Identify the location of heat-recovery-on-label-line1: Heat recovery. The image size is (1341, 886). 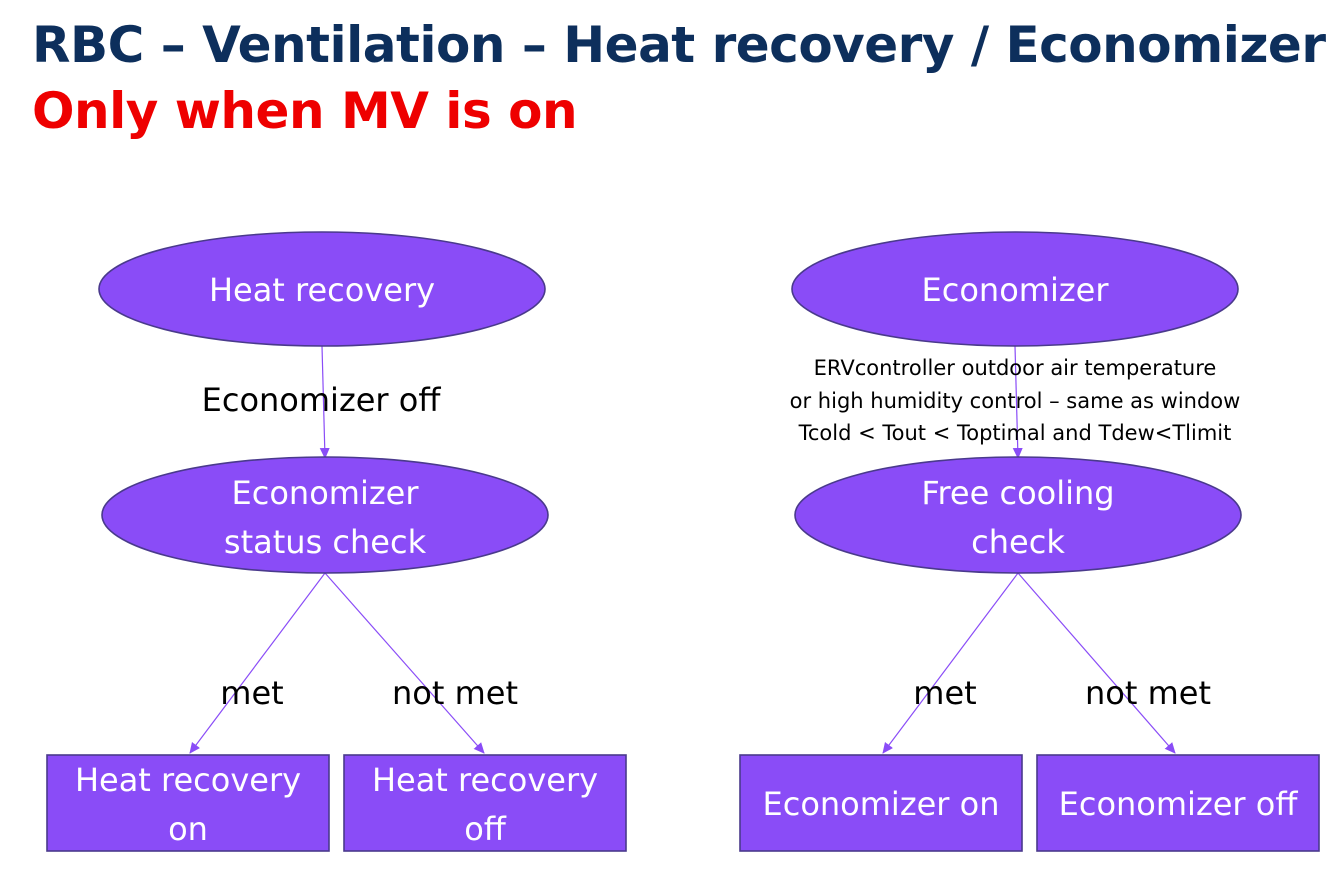
(188, 780).